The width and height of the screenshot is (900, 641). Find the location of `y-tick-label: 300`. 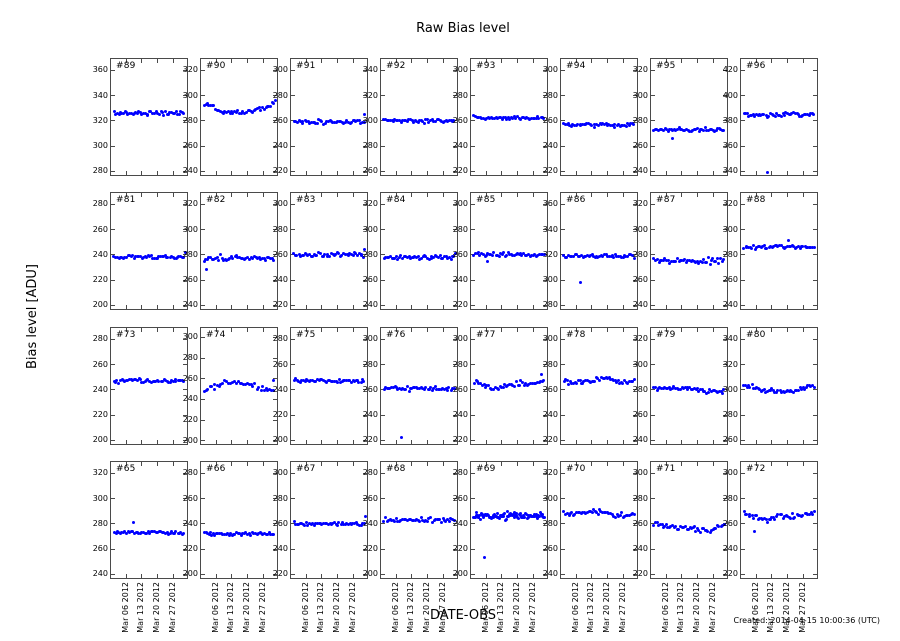

y-tick-label: 300 is located at coordinates (730, 473).